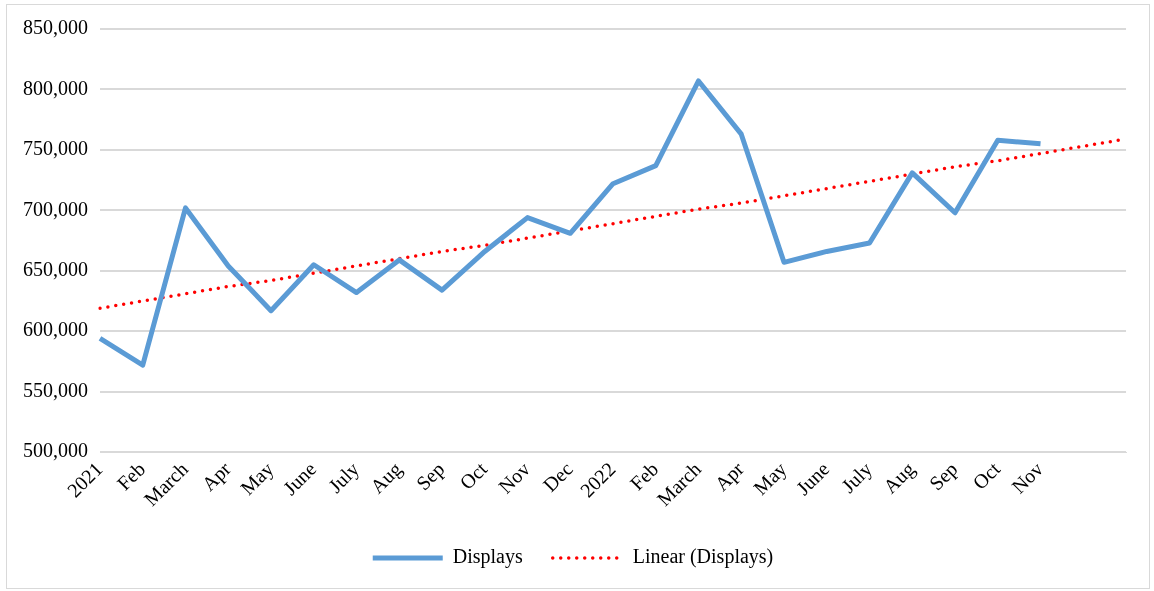 This screenshot has height=591, width=1154. Describe the element at coordinates (55, 208) in the screenshot. I see `y-tick-label: 700,000` at that location.